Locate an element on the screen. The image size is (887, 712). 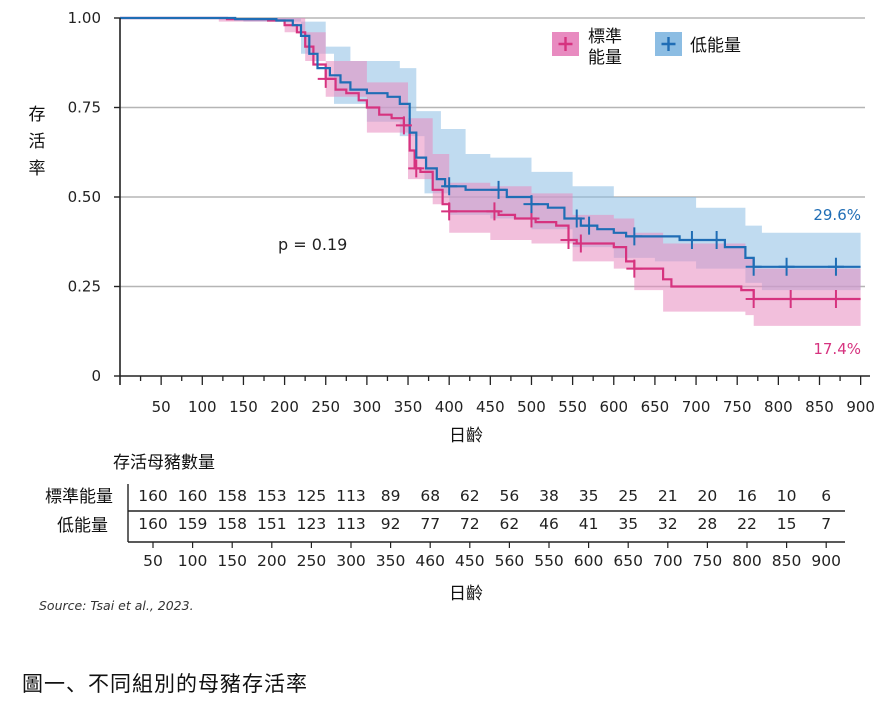
legend-label-standard: 標準 能量 is located at coordinates (607, 47).